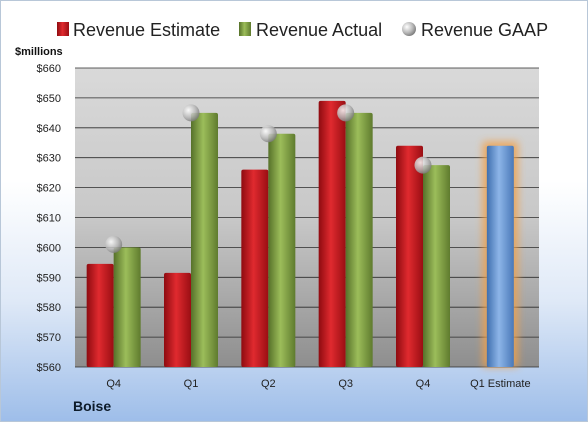  Describe the element at coordinates (319, 30) in the screenshot. I see `legend-label-actual: Revenue Actual` at that location.